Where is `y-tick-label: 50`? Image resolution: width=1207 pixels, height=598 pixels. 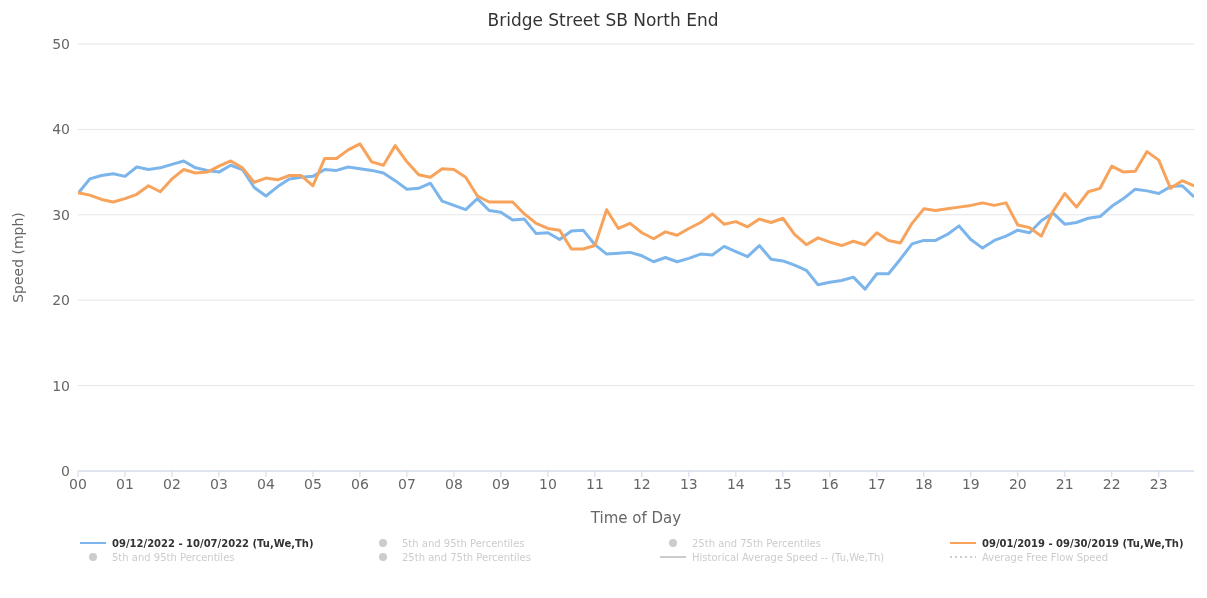 y-tick-label: 50 is located at coordinates (61, 43).